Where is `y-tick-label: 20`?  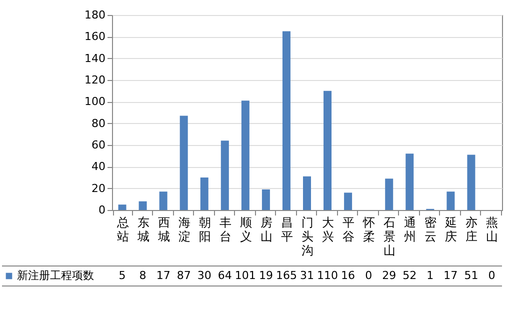 y-tick-label: 20 is located at coordinates (99, 188).